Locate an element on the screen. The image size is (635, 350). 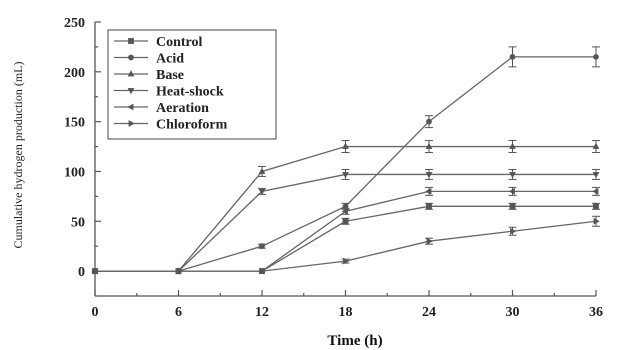
legend-label: Aeration is located at coordinates (182, 108).